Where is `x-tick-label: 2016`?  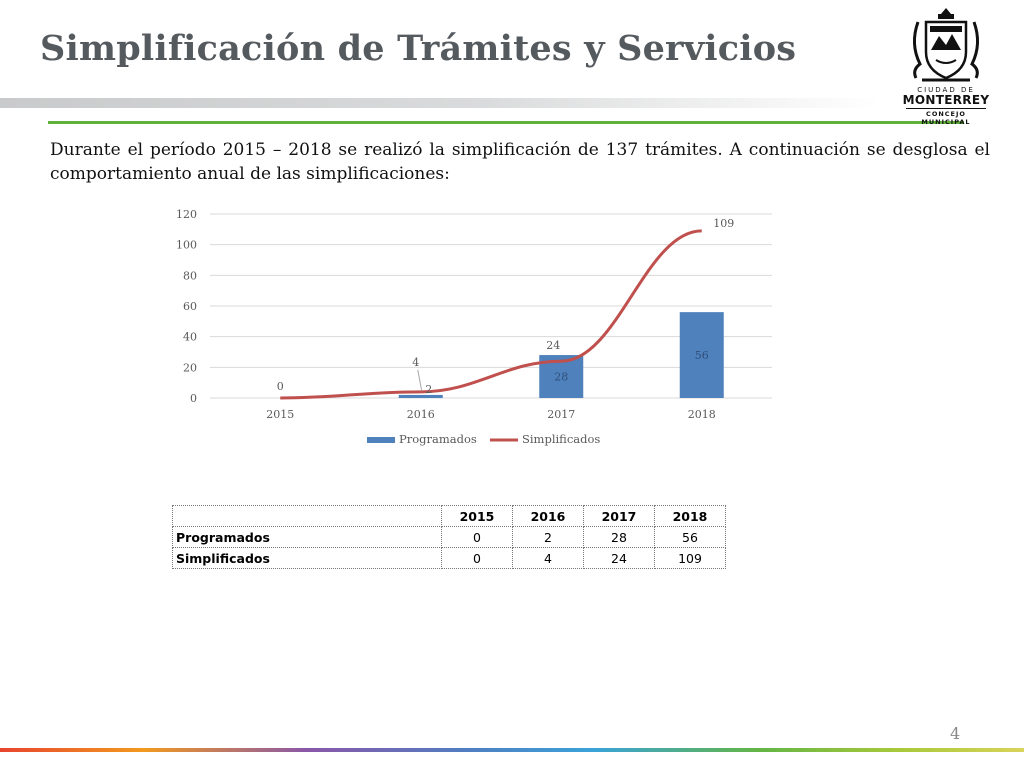 x-tick-label: 2016 is located at coordinates (421, 414).